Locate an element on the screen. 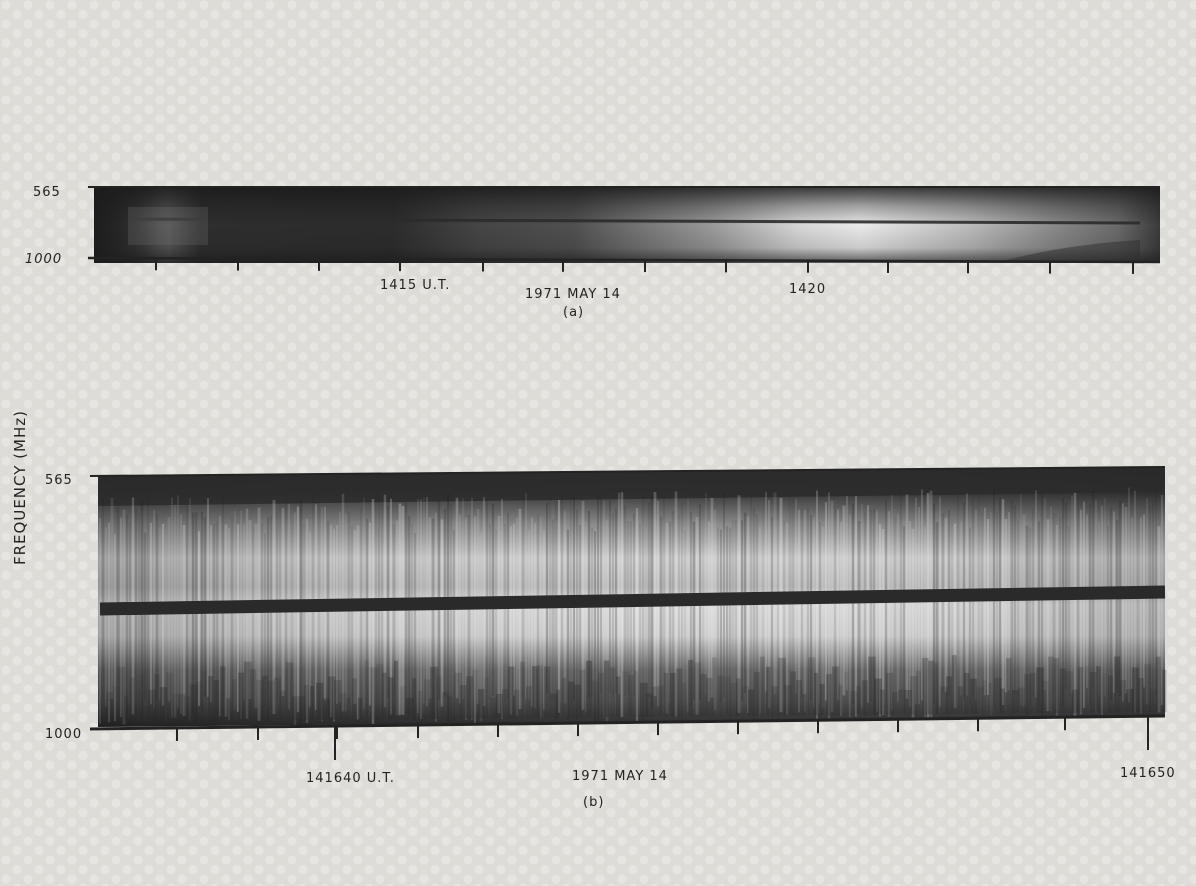 The width and height of the screenshot is (1196, 886). panel-a-time-label-1420: 1420 is located at coordinates (807, 289).